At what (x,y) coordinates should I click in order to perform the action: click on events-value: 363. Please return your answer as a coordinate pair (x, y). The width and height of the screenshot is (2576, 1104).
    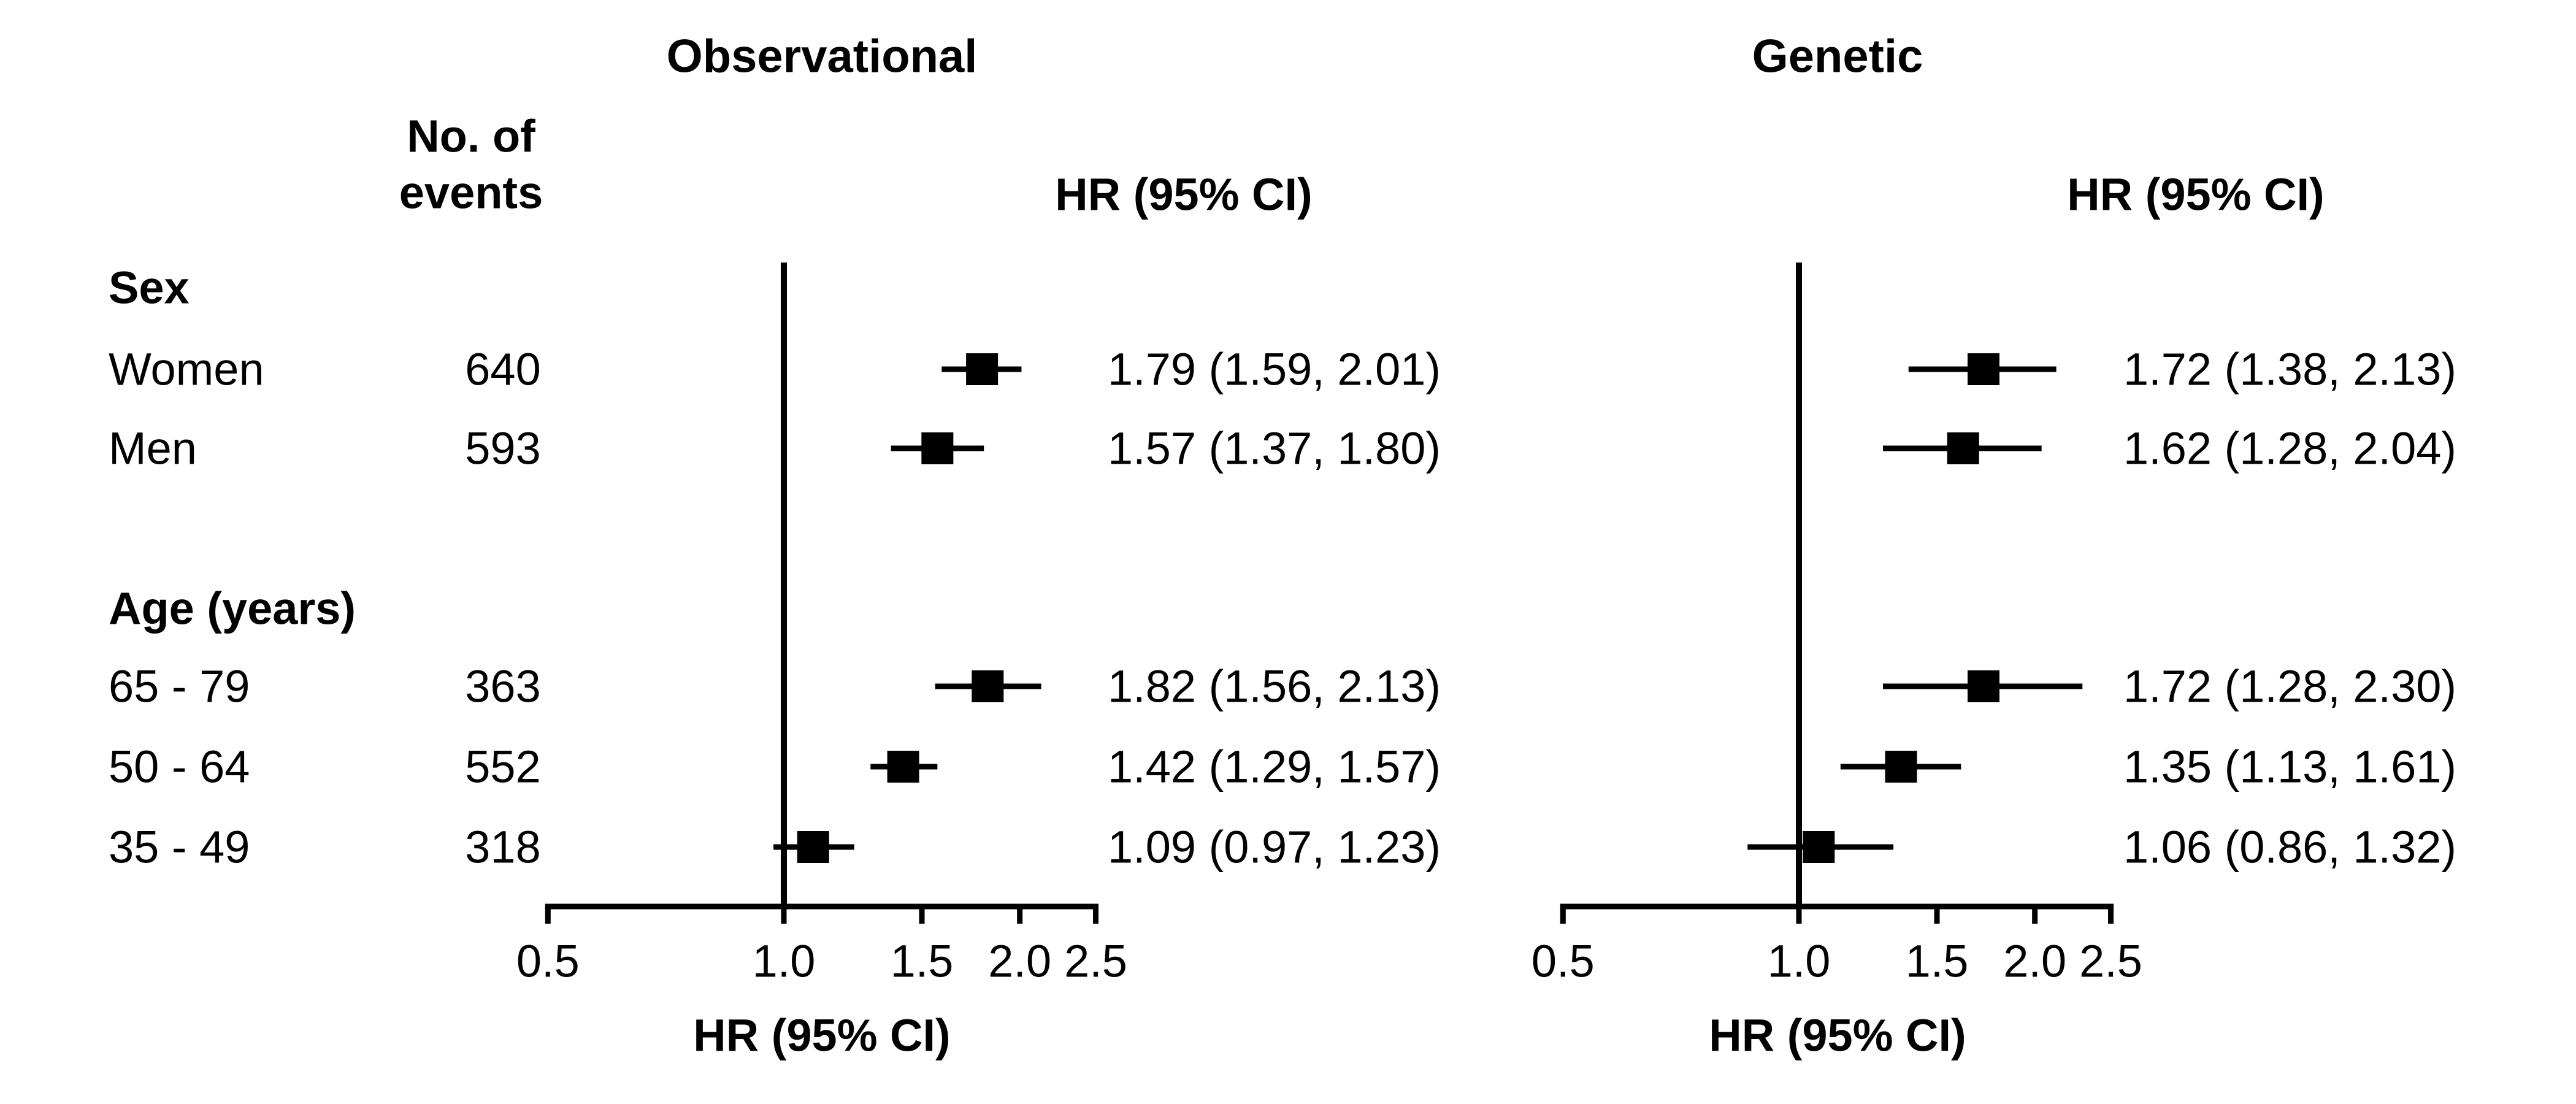
    Looking at the image, I should click on (502, 686).